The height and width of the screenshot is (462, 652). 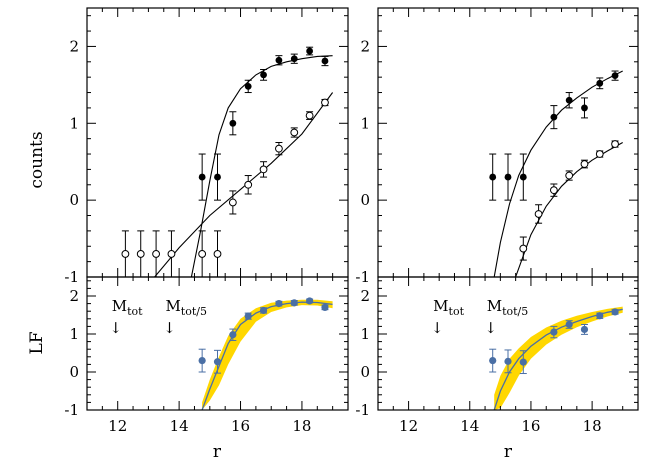 What do you see at coordinates (592, 426) in the screenshot?
I see `x-tick-label: 18` at bounding box center [592, 426].